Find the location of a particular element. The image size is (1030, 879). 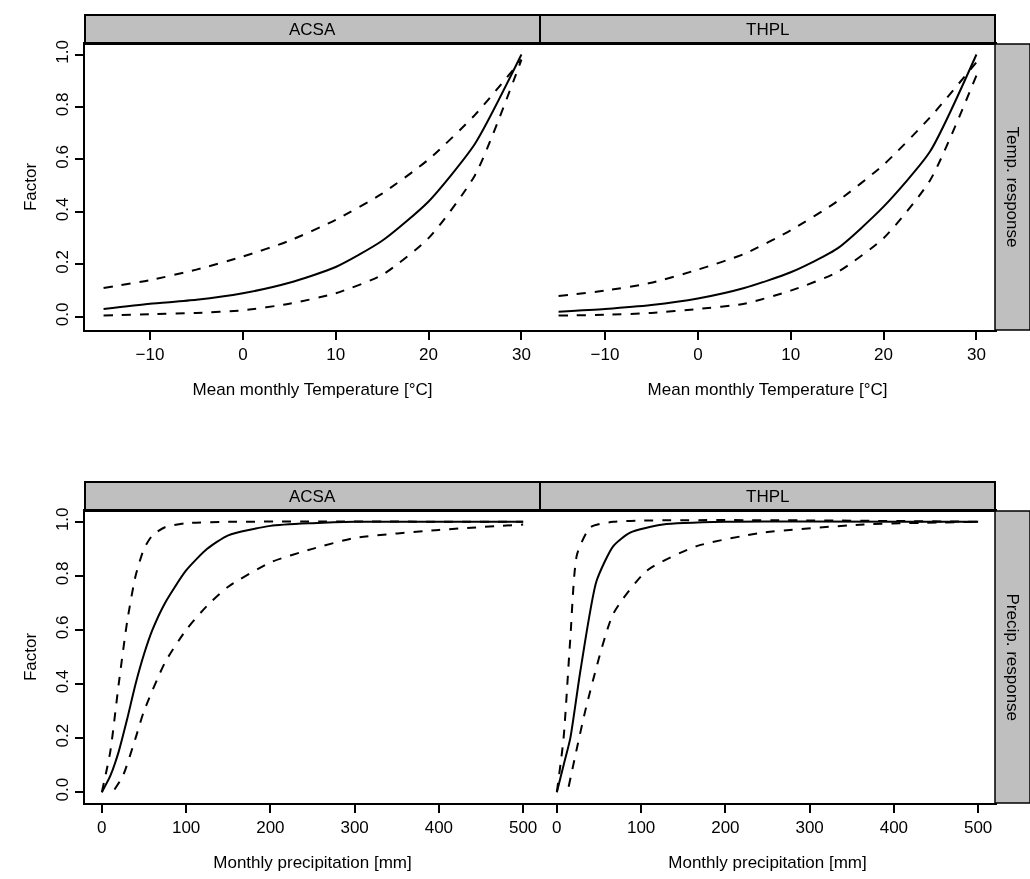

text: Temp. response is located at coordinates (1012, 187).